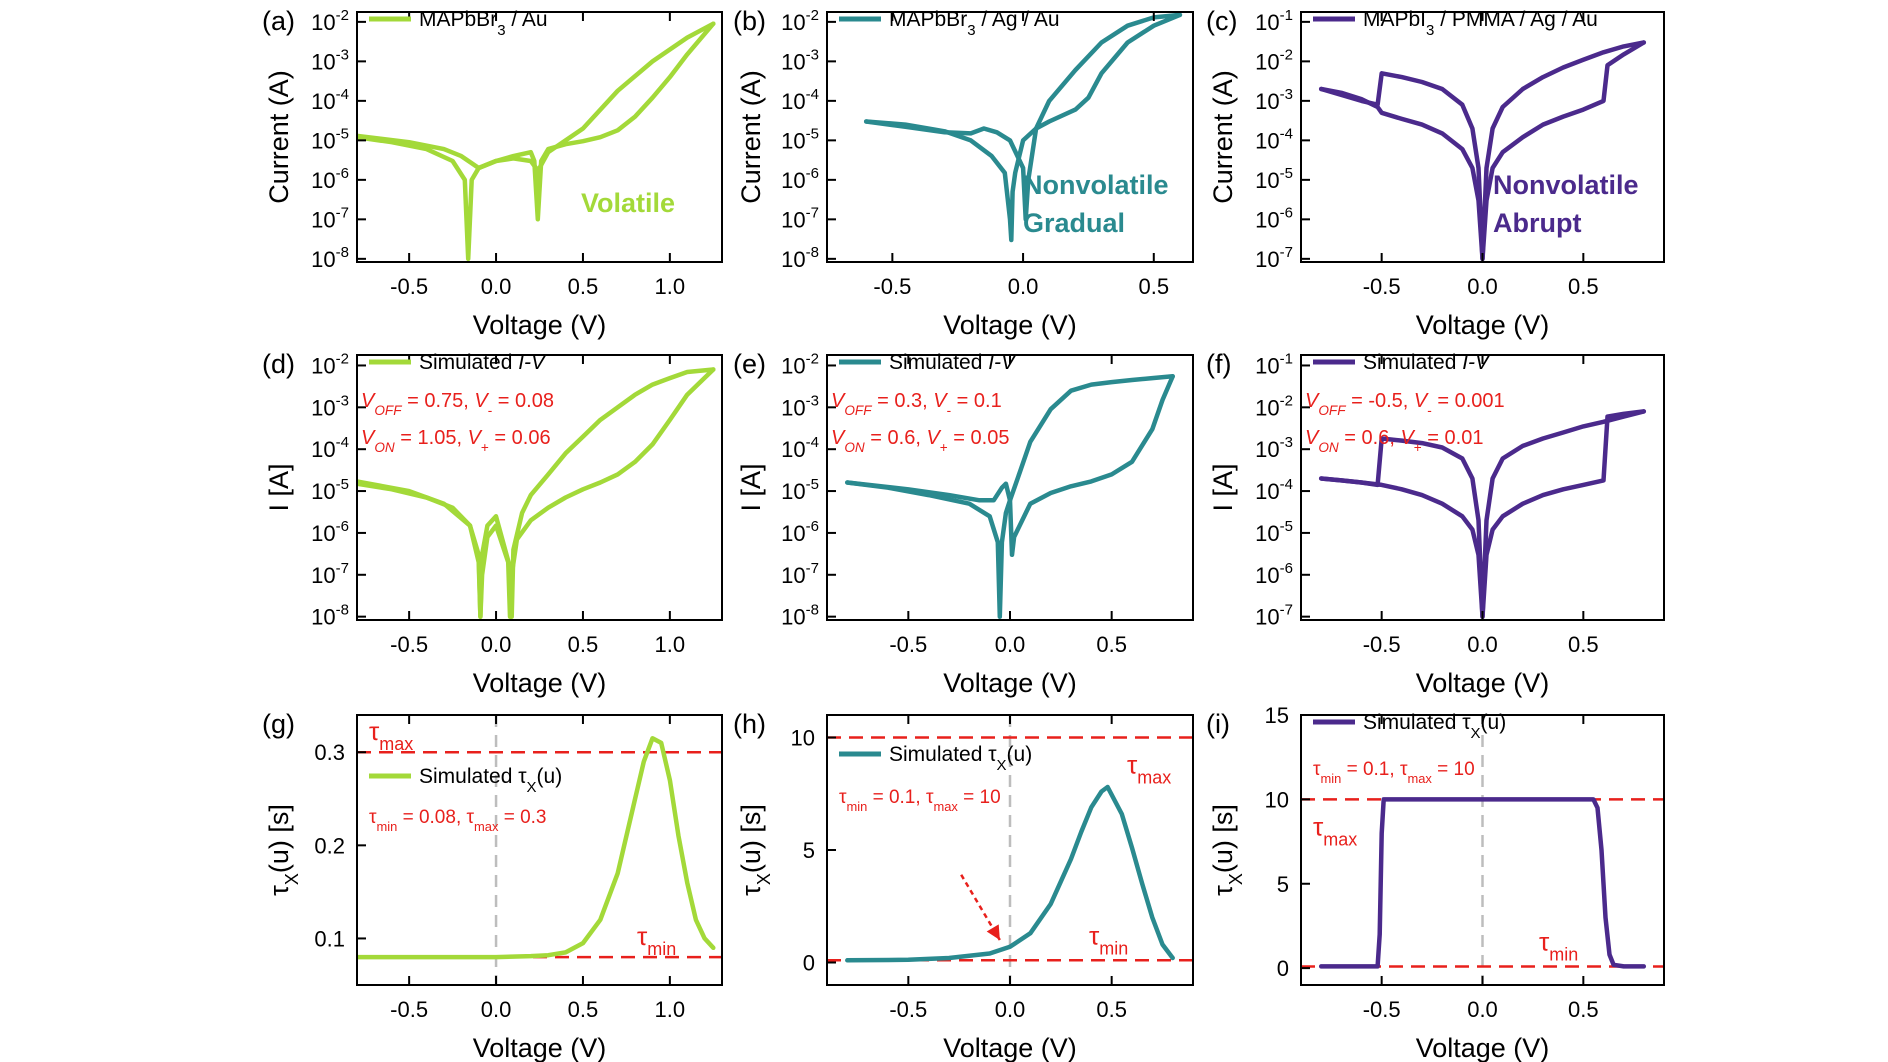 The image size is (1888, 1062). What do you see at coordinates (749, 364) in the screenshot?
I see `panel-letter: (e)` at bounding box center [749, 364].